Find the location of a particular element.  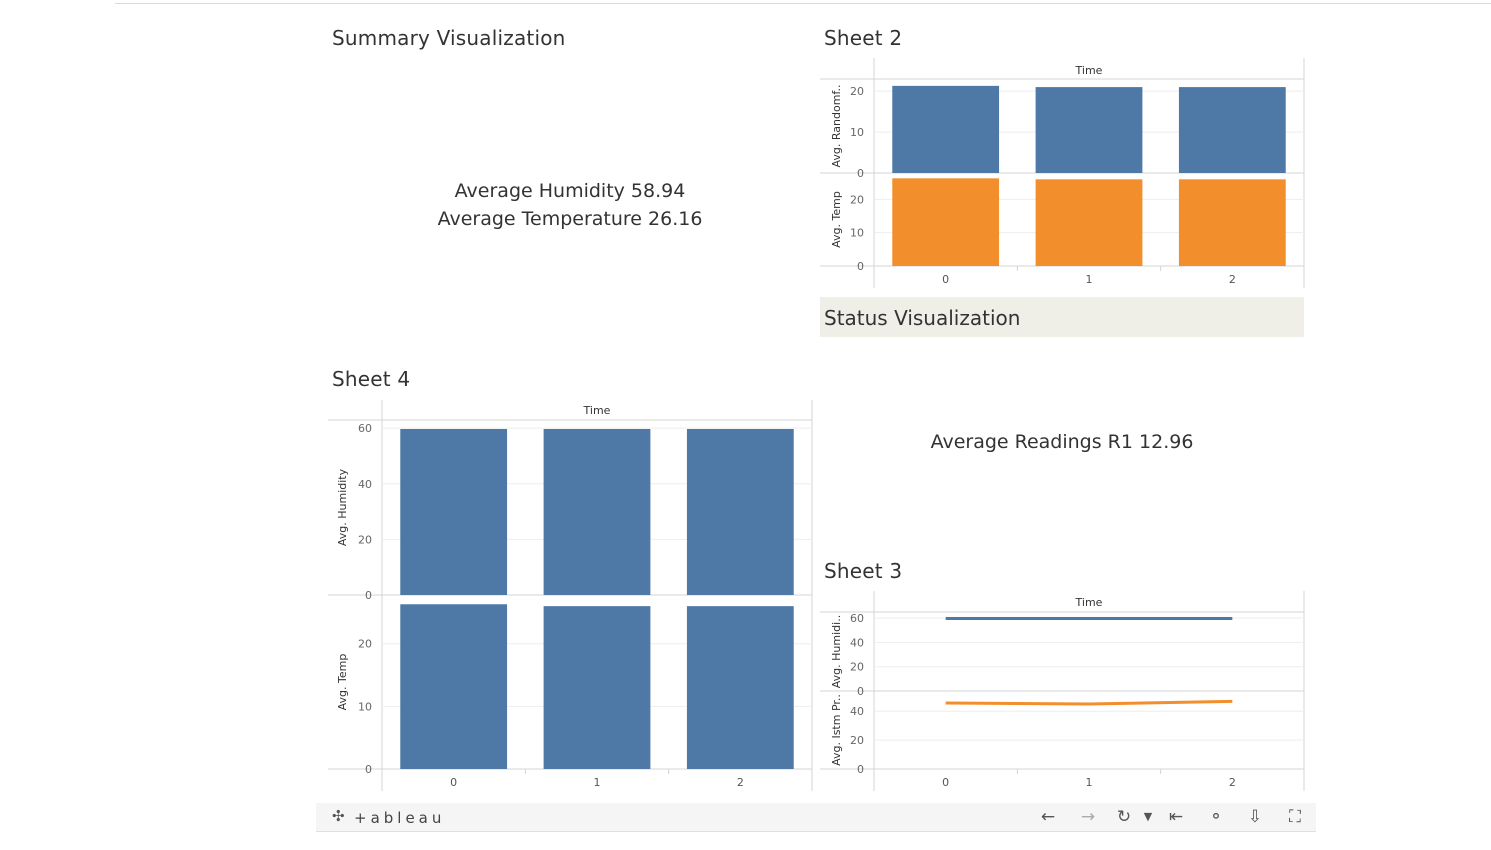

sheet4-title: Sheet 4 is located at coordinates (371, 379).